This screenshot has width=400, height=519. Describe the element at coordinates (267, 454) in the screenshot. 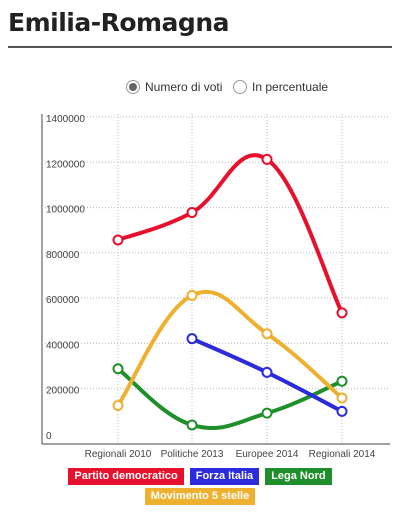

I see `x-tick-label: Europee 2014` at that location.